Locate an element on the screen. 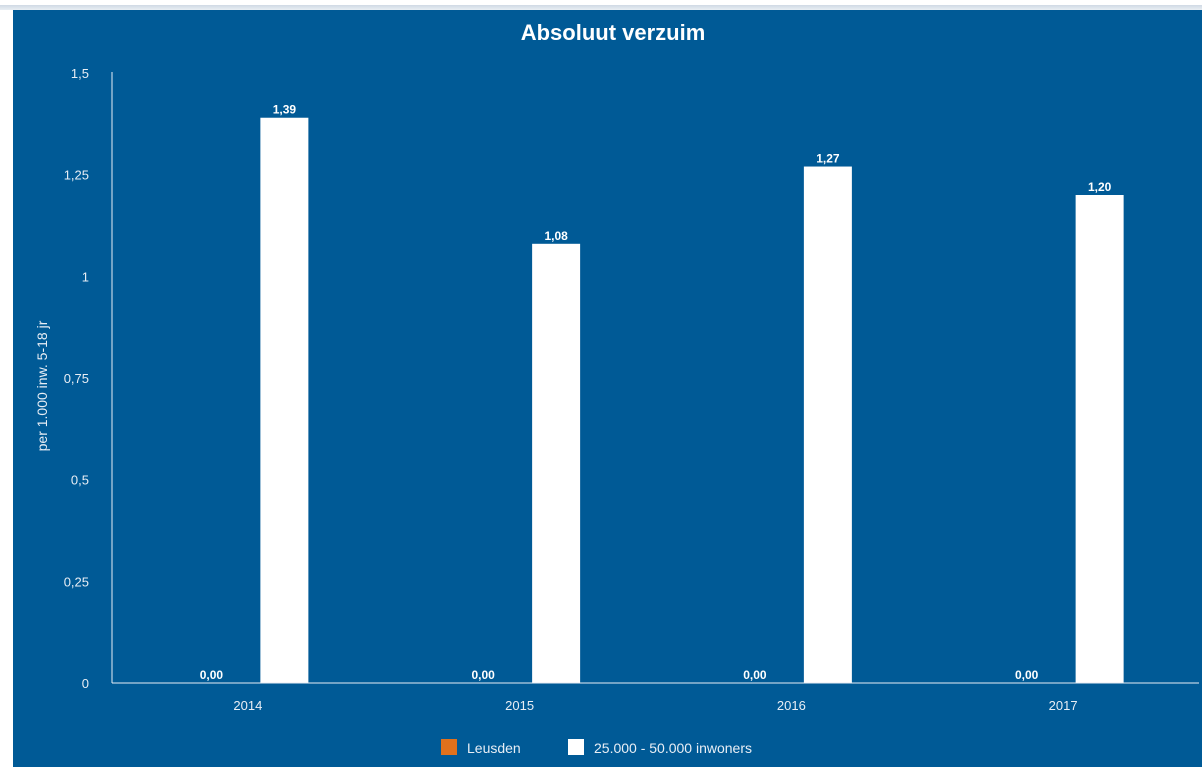 Image resolution: width=1202 pixels, height=767 pixels. y-axis-ticks: 0 0,25 0,5 0,75 1 1,25 1,5 is located at coordinates (76, 378).